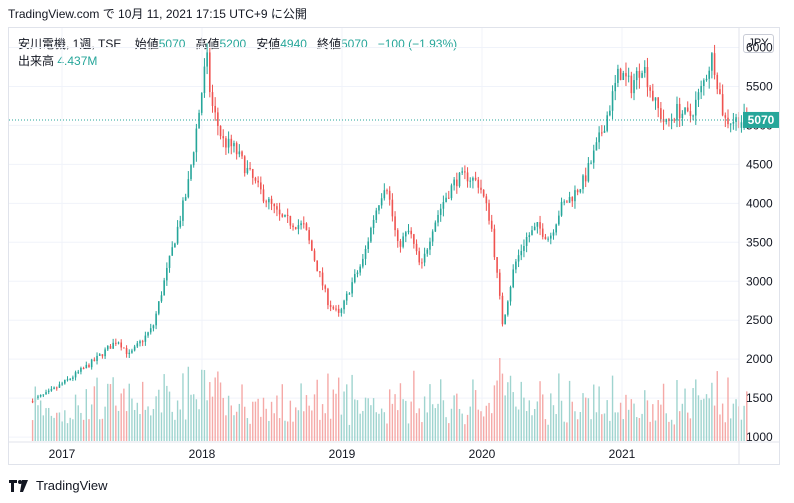 The height and width of the screenshot is (503, 794). I want to click on footer-brand: TradingView, so click(58, 485).